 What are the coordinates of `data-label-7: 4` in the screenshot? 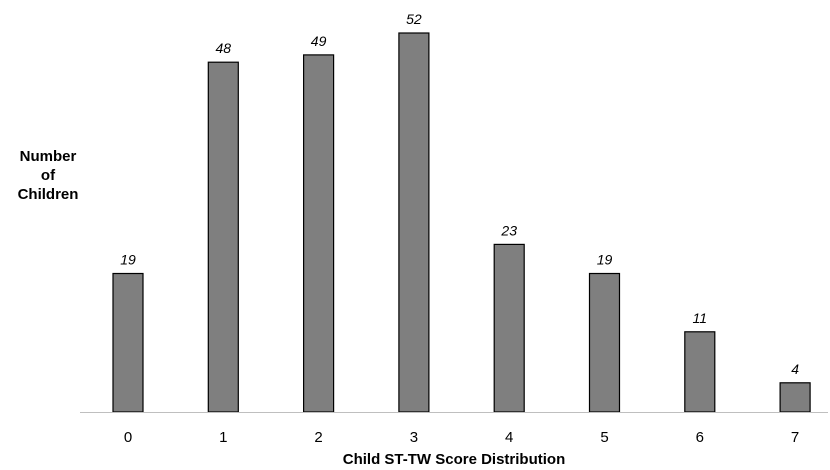 It's located at (795, 369).